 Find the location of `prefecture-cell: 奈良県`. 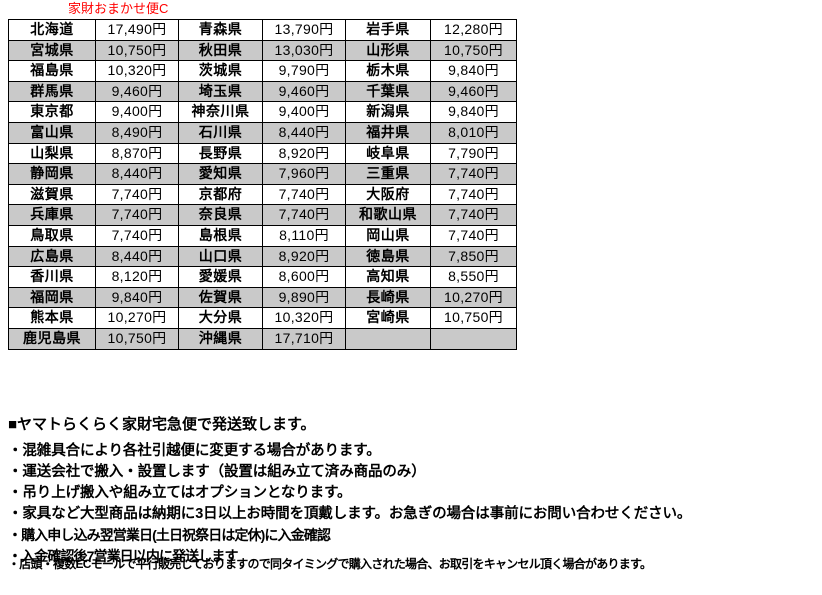

prefecture-cell: 奈良県 is located at coordinates (220, 215).